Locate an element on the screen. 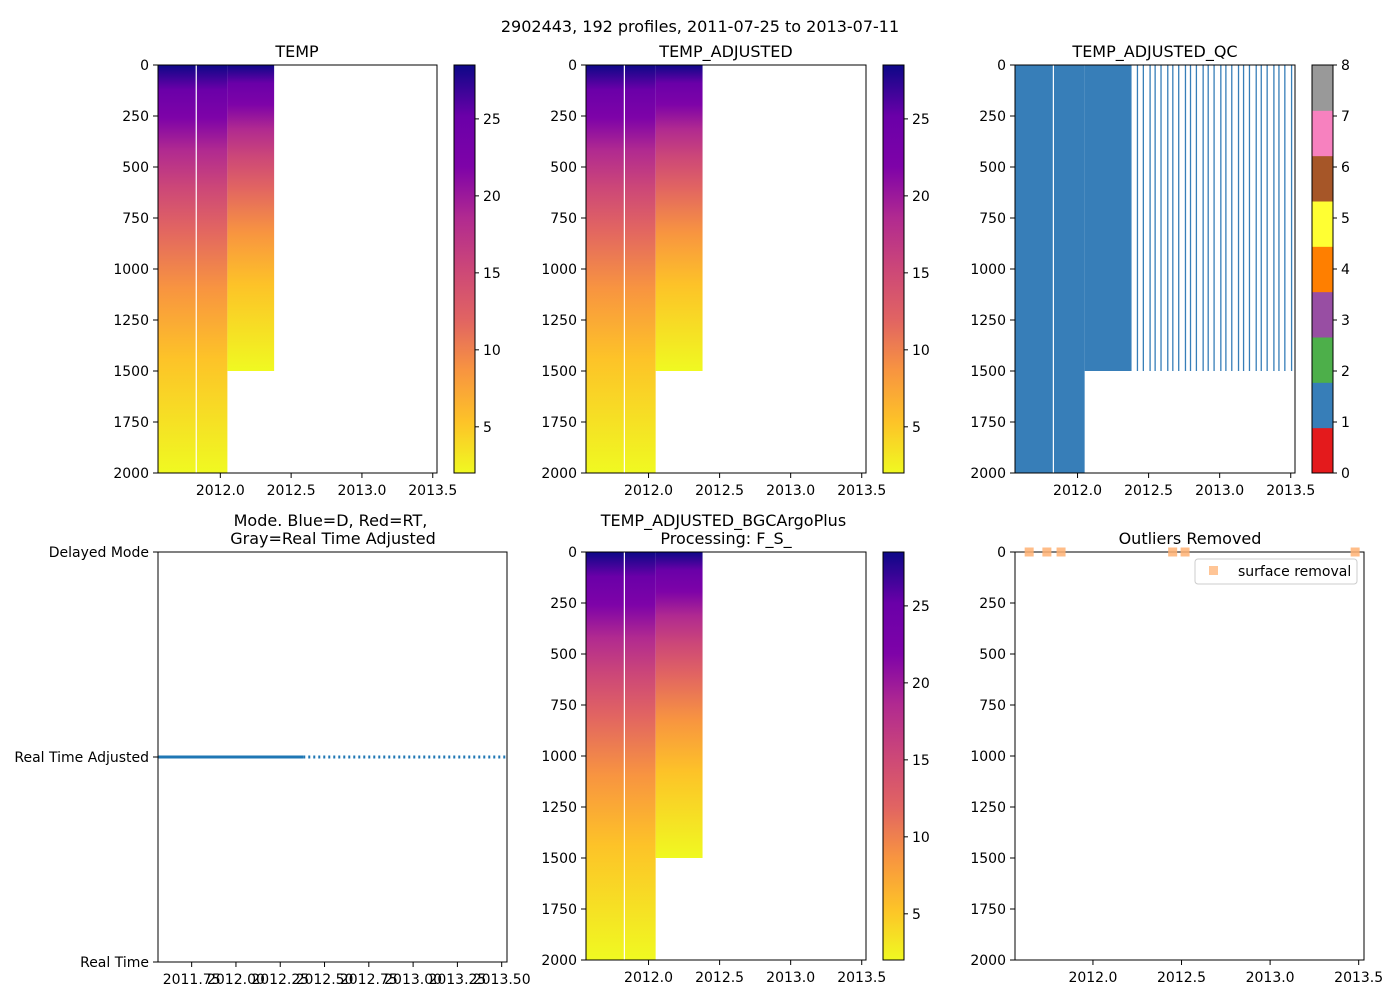 This screenshot has width=1400, height=1000. x-tick-label: 2012.5 is located at coordinates (1181, 978).